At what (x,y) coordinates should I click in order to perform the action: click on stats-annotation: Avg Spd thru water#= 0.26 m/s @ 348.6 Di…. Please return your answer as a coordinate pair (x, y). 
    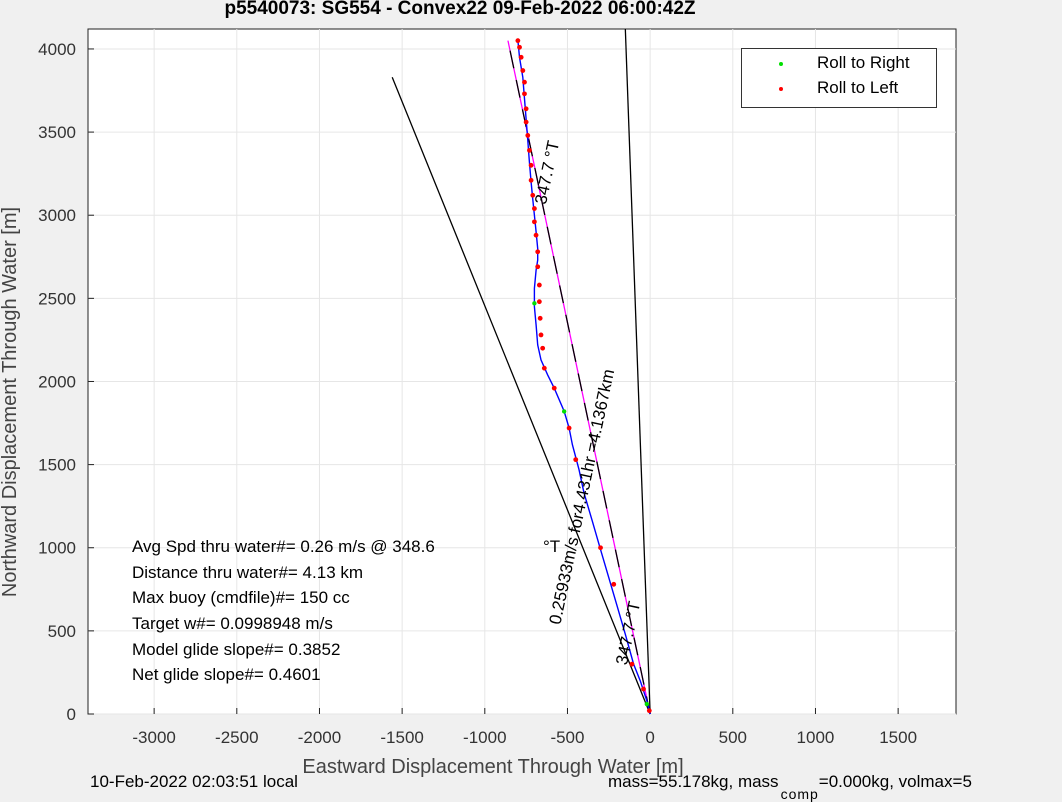
    Looking at the image, I should click on (283, 614).